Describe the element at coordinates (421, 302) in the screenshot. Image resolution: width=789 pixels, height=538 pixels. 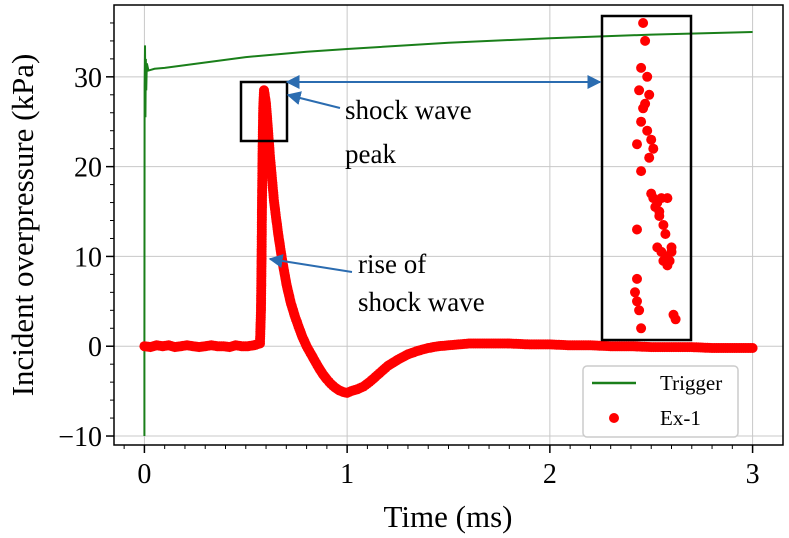
I see `annotation-rise-line2: shock wave` at that location.